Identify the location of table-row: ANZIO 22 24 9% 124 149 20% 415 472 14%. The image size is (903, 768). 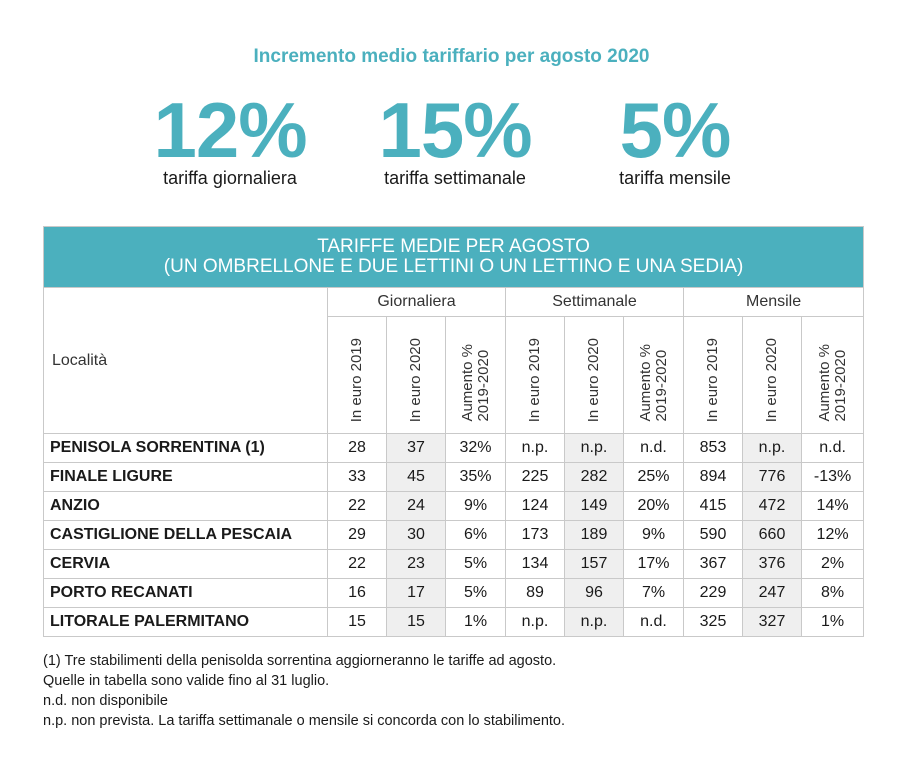
(454, 506).